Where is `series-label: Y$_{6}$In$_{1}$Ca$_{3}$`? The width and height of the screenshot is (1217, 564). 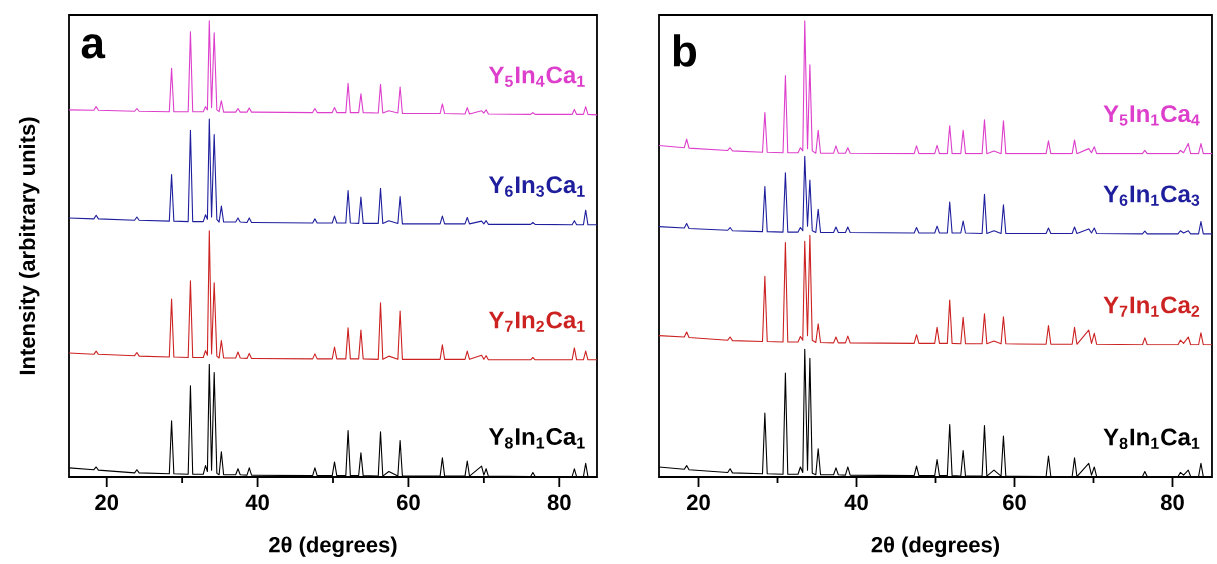
series-label: Y$_{6}$In$_{1}$Ca$_{3}$ is located at coordinates (1151, 196).